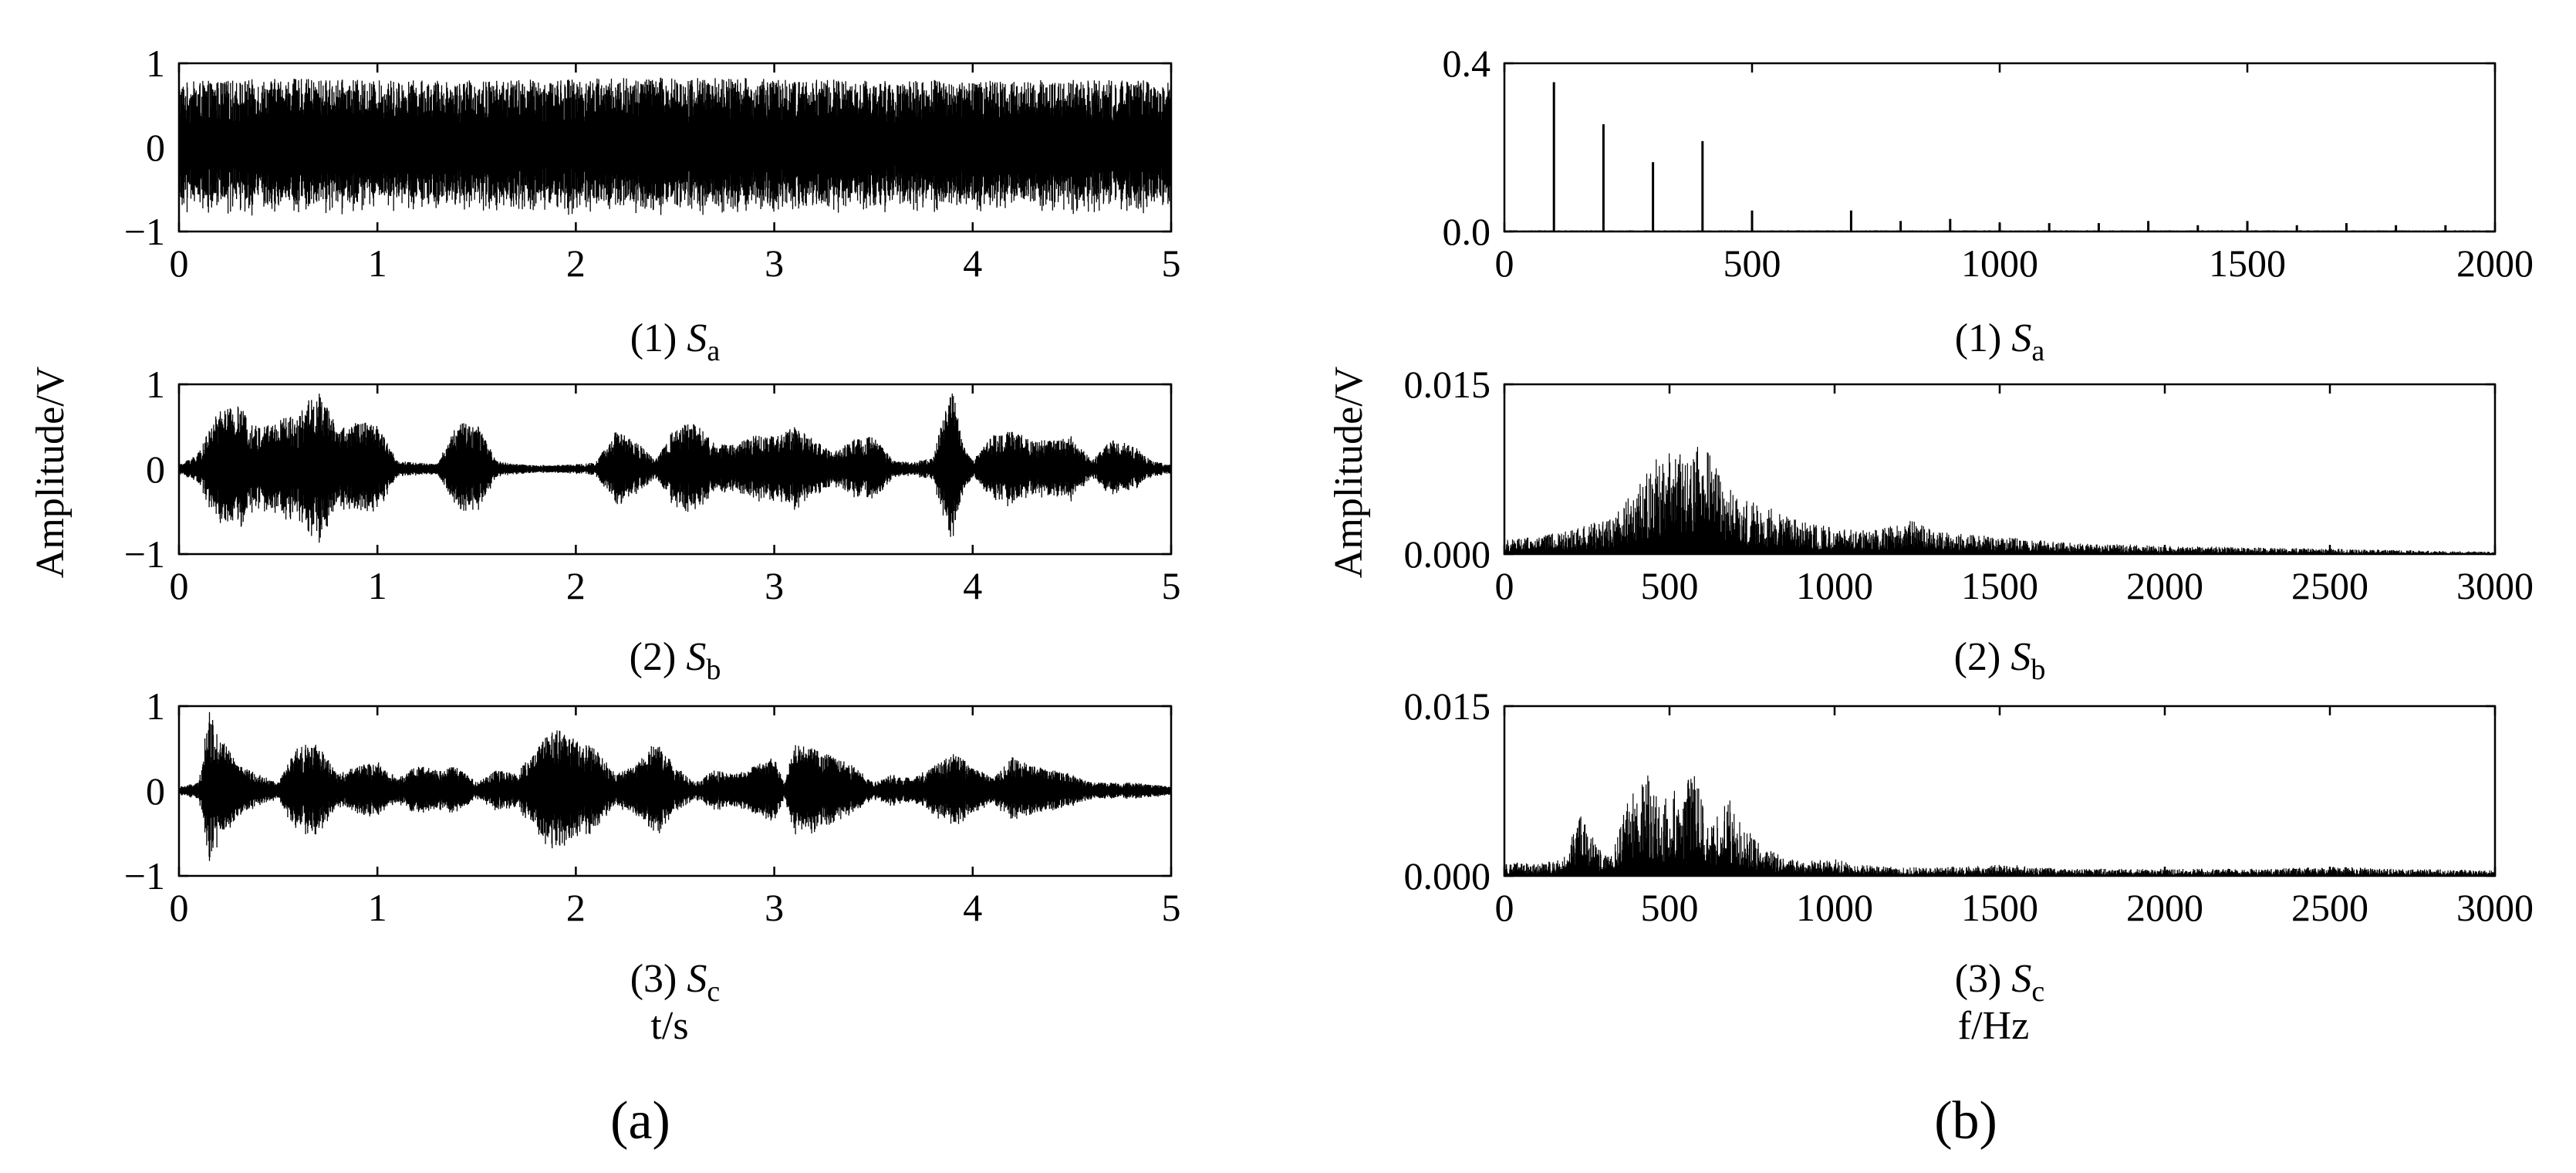  I want to click on freq-ylabel: Amplitude/V, so click(1349, 472).